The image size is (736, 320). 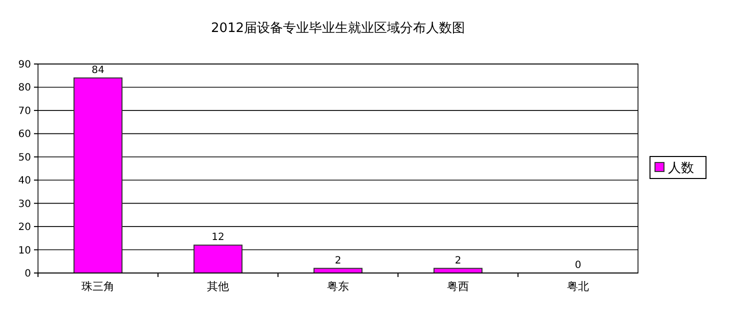 I want to click on x-tick-label: 粤北, so click(x=578, y=286).